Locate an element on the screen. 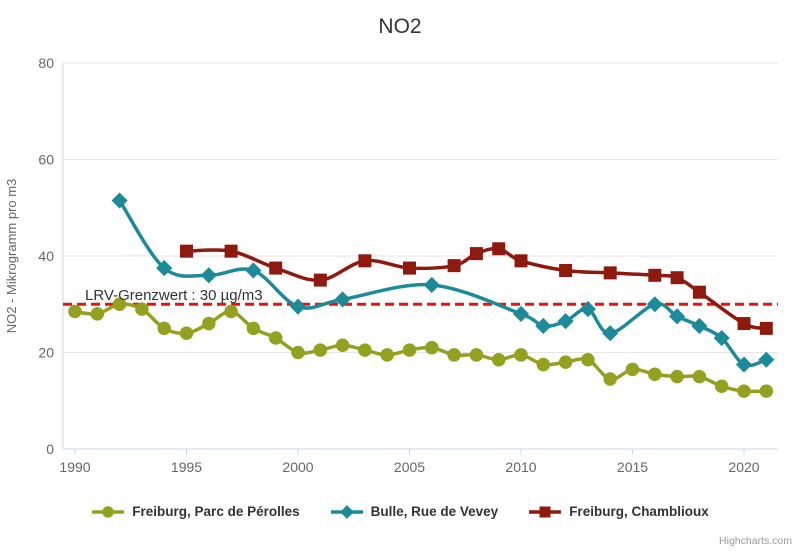 The width and height of the screenshot is (800, 553). legend-label: Freiburg, Parc de Pérolles is located at coordinates (216, 511).